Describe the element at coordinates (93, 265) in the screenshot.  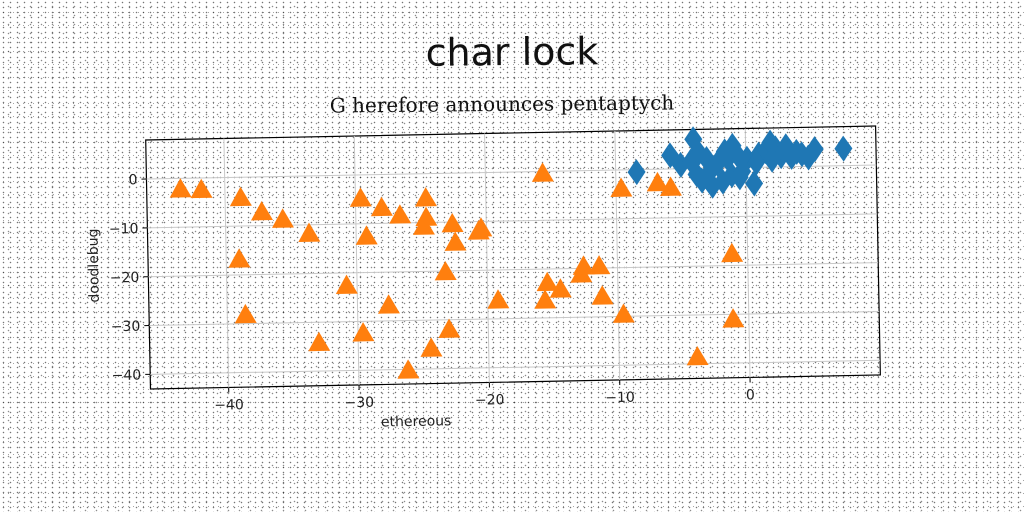
I see `y-axis-label: doodlebug` at that location.